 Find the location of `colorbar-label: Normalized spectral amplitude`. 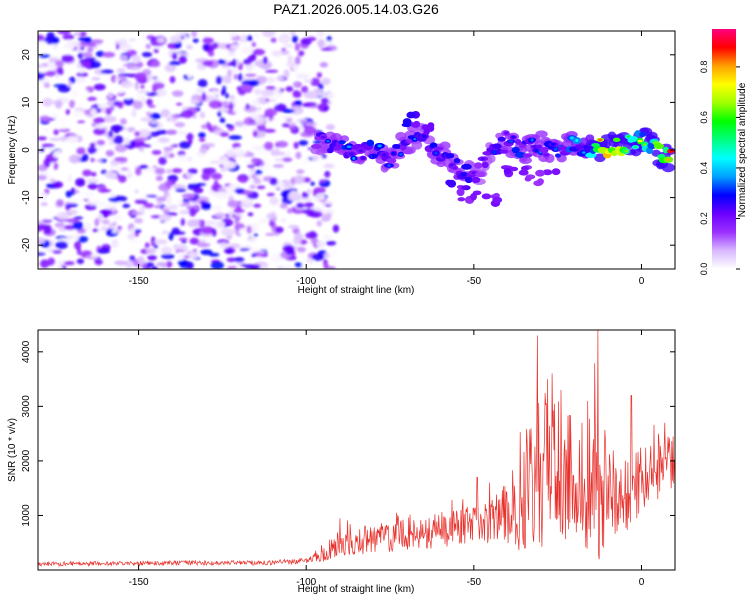

colorbar-label: Normalized spectral amplitude is located at coordinates (742, 149).